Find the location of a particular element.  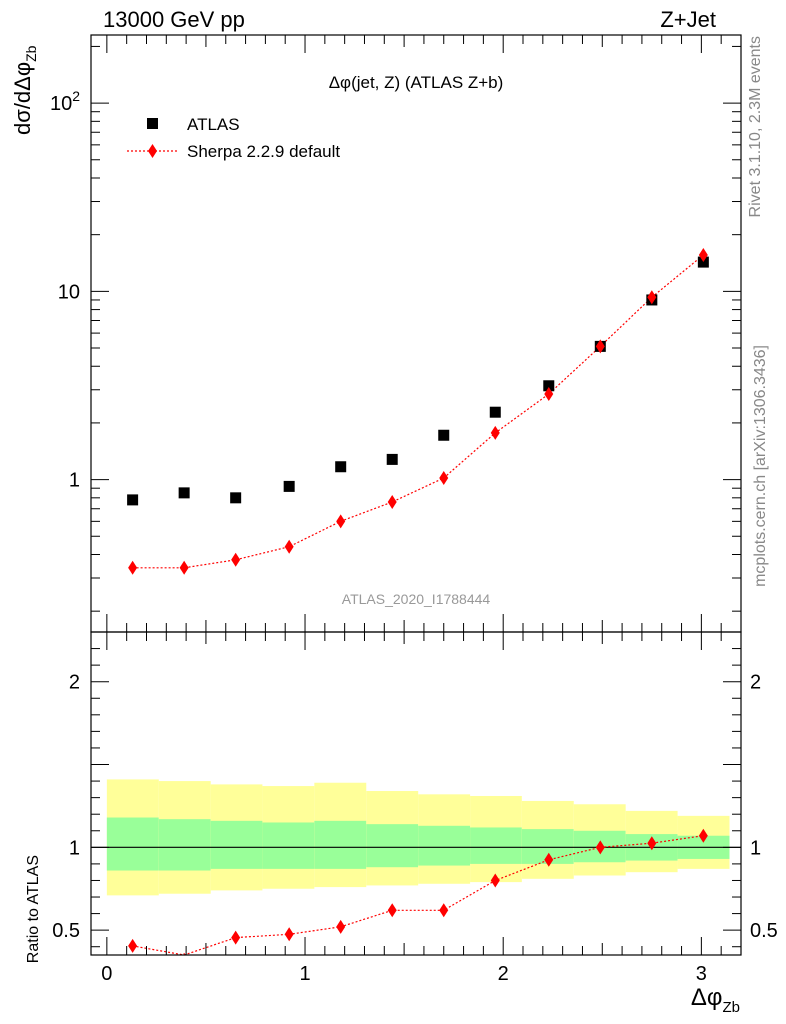

ratio-y-tick-label-right: 0.5 is located at coordinates (764, 931).